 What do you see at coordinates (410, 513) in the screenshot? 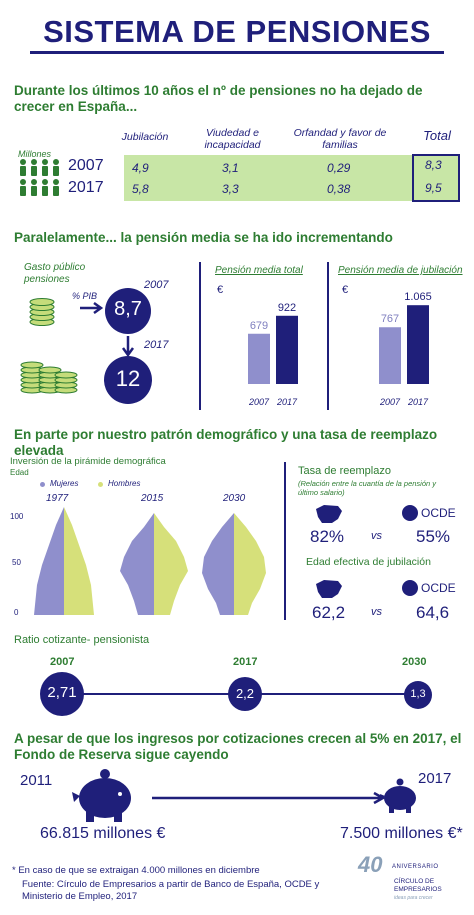
I see `ocde-logo-icon` at bounding box center [410, 513].